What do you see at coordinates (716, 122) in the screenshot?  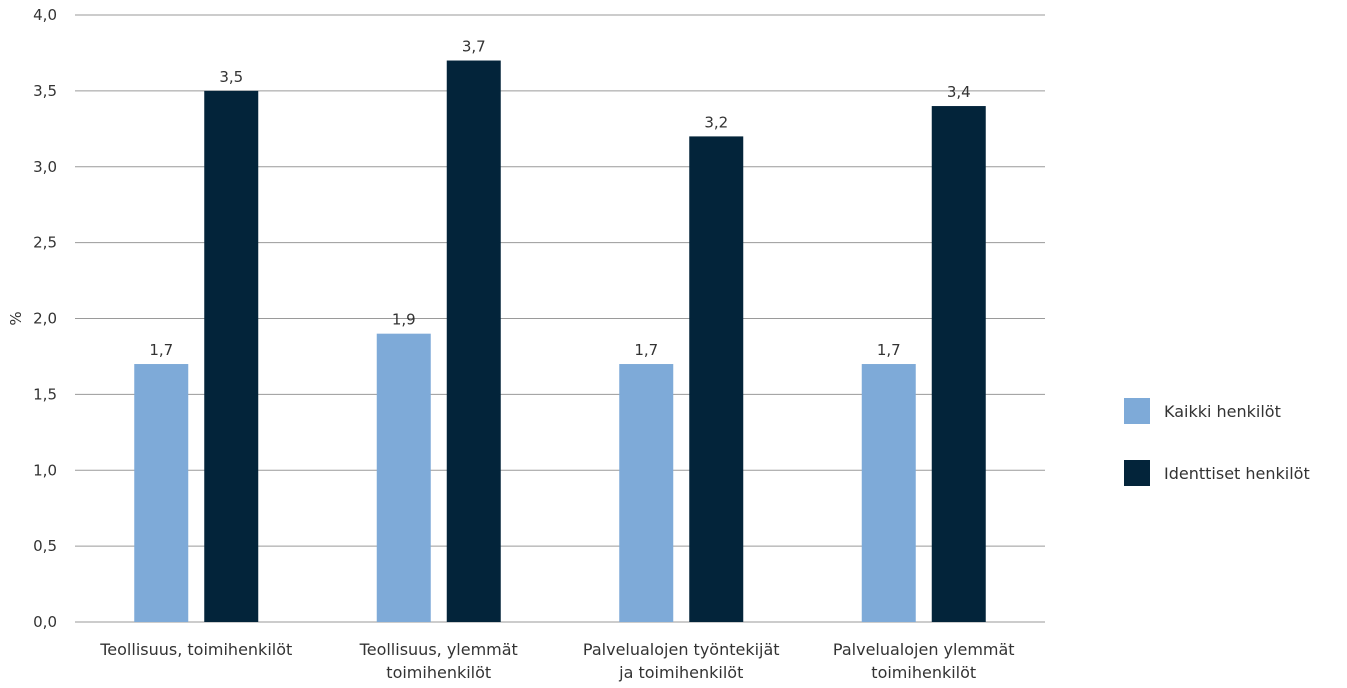 I see `data-label: 3,2` at bounding box center [716, 122].